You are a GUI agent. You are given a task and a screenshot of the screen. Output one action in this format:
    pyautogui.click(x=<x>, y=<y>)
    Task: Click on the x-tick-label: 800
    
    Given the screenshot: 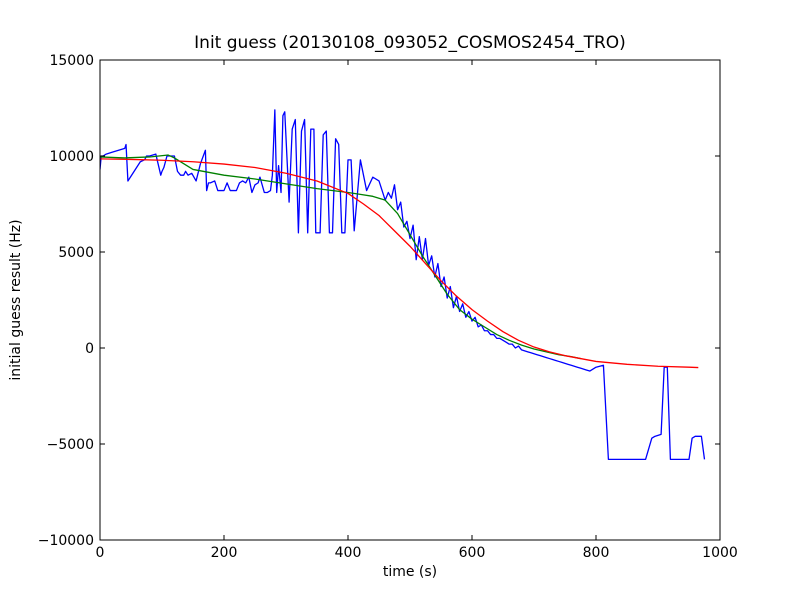 What is the action you would take?
    pyautogui.click(x=596, y=553)
    